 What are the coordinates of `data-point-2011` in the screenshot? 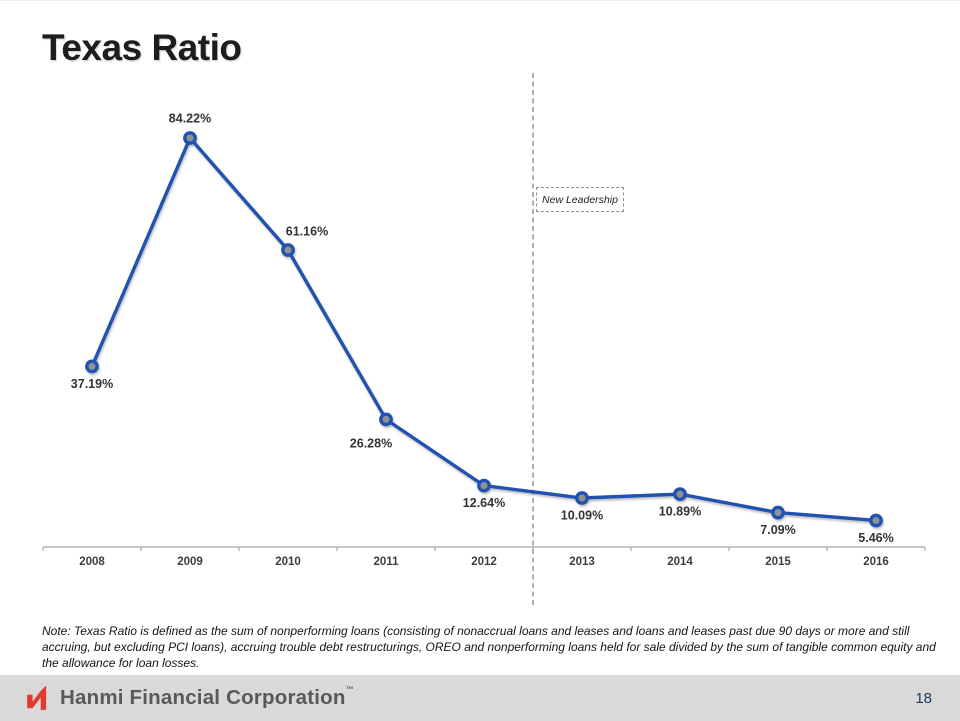 It's located at (386, 419).